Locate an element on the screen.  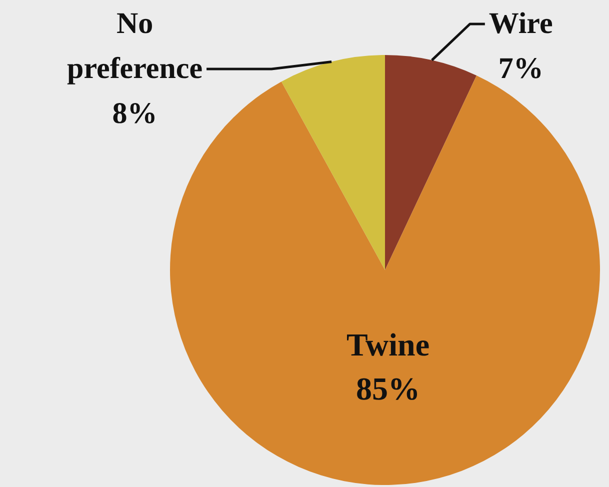
data-label: 85% is located at coordinates (388, 388).